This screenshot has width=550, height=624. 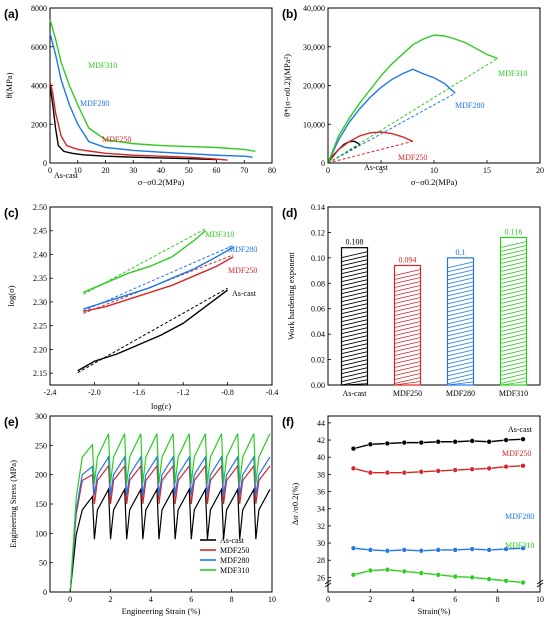 What do you see at coordinates (11, 422) in the screenshot?
I see `panel-label: (e)` at bounding box center [11, 422].